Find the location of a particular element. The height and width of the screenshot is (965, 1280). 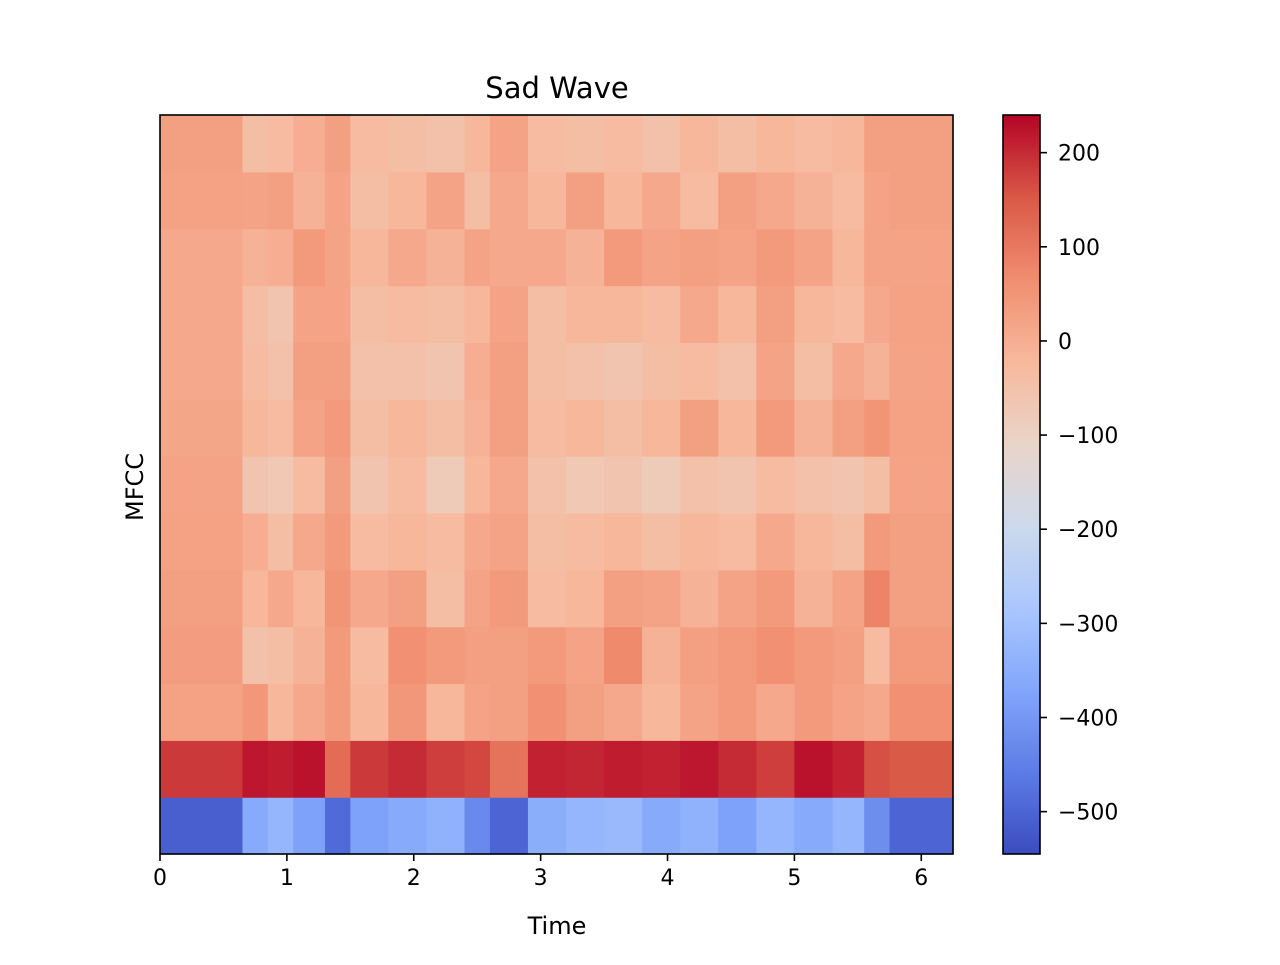

colorbar-tick-label: −100 is located at coordinates (1088, 436).